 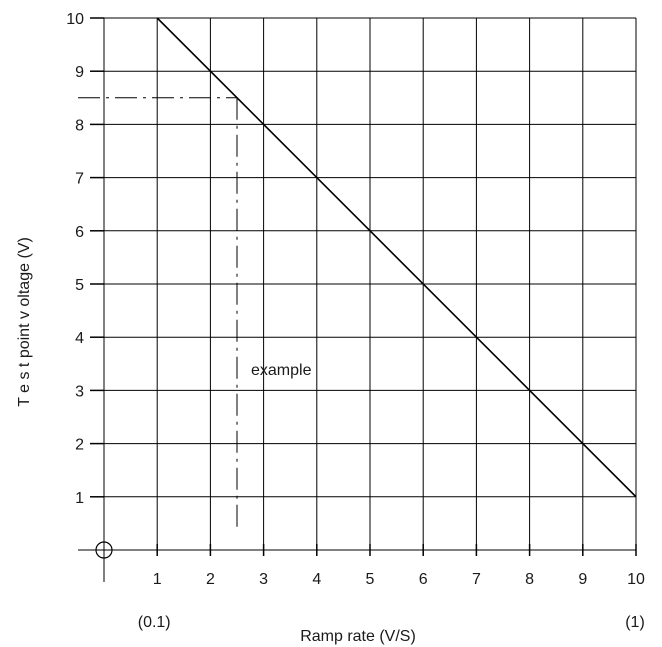 I want to click on x-tick-label-5: 5, so click(x=370, y=579).